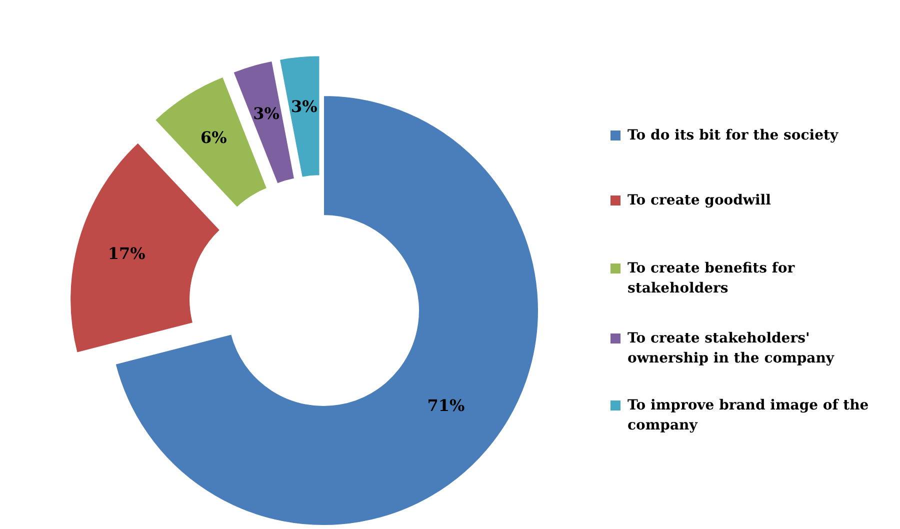  What do you see at coordinates (733, 136) in the screenshot?
I see `legend-label: To do its bit for the society` at bounding box center [733, 136].